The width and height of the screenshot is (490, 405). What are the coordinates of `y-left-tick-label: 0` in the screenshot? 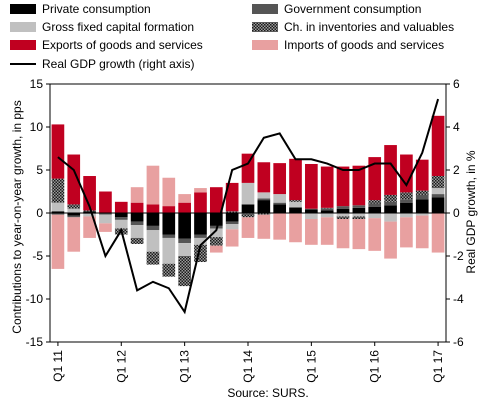 It's located at (39, 213).